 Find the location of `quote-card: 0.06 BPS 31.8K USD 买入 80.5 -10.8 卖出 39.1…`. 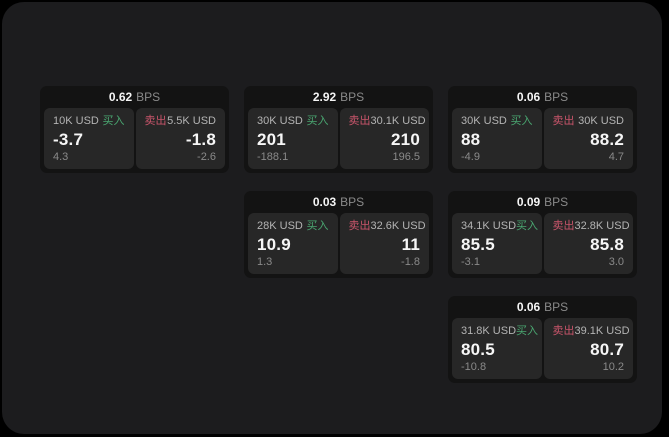

quote-card: 0.06 BPS 31.8K USD 买入 80.5 -10.8 卖出 39.1… is located at coordinates (542, 339).